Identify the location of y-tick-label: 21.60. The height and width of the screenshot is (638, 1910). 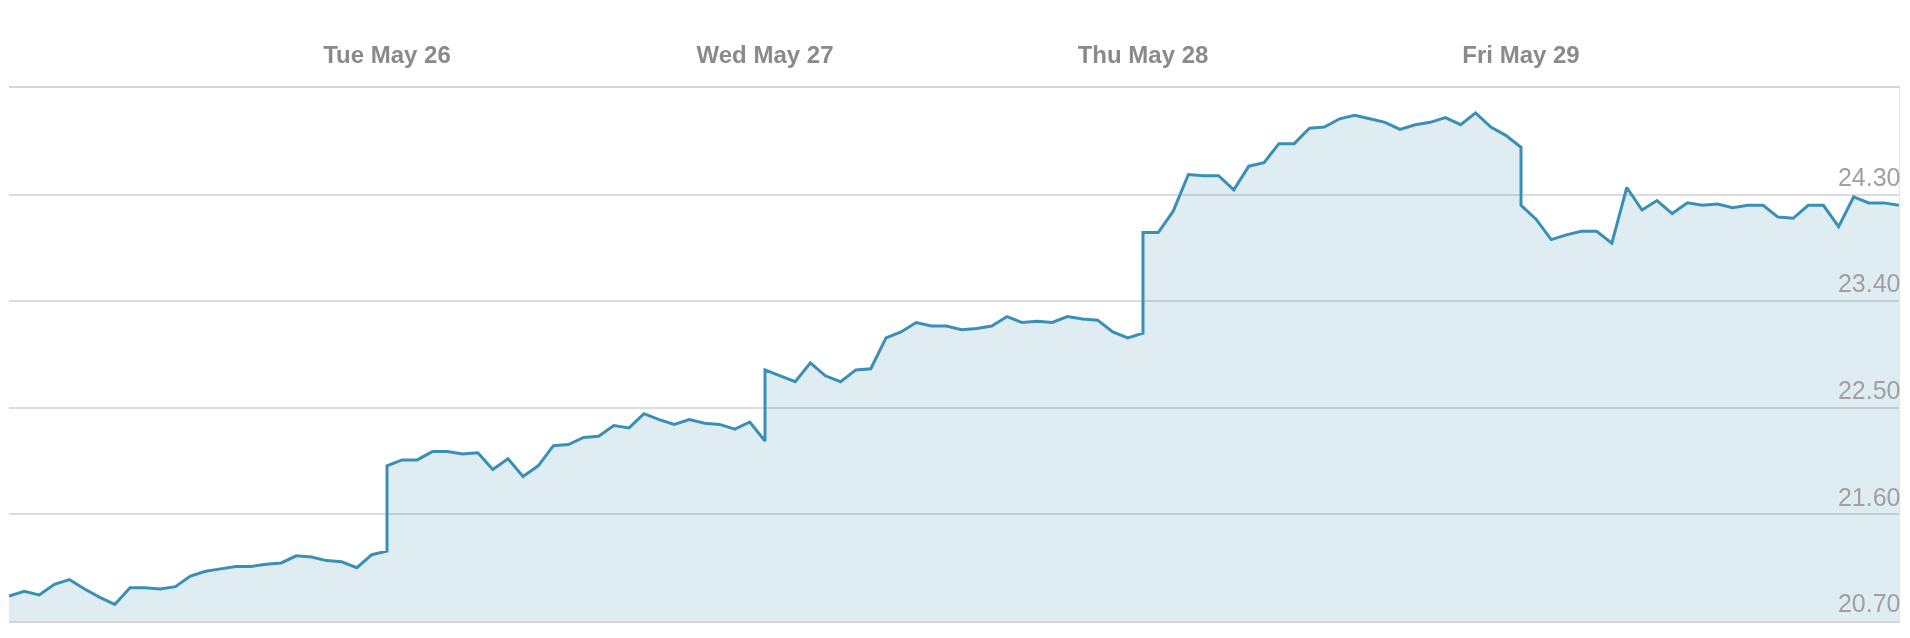
(1869, 496).